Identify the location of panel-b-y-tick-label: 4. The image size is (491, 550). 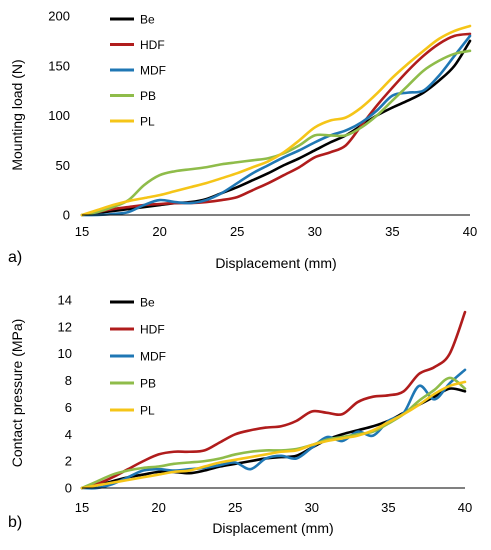
(68, 434).